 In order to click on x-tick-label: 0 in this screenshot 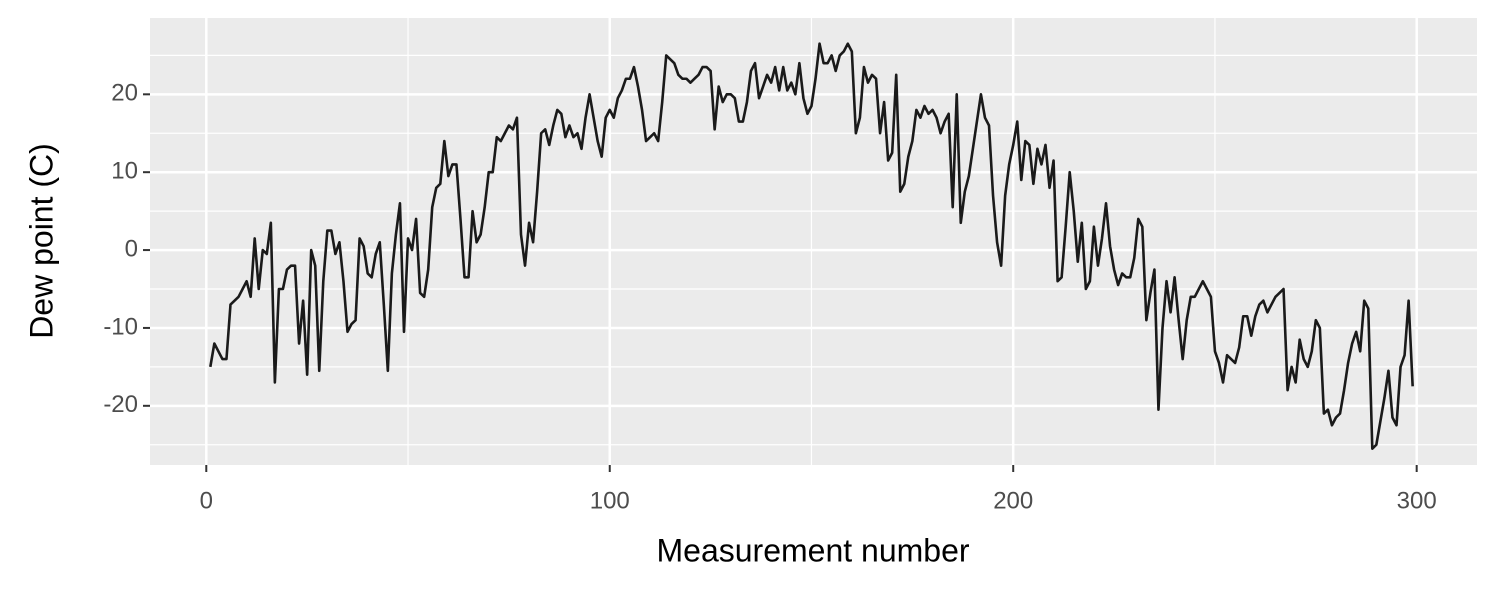, I will do `click(206, 500)`.